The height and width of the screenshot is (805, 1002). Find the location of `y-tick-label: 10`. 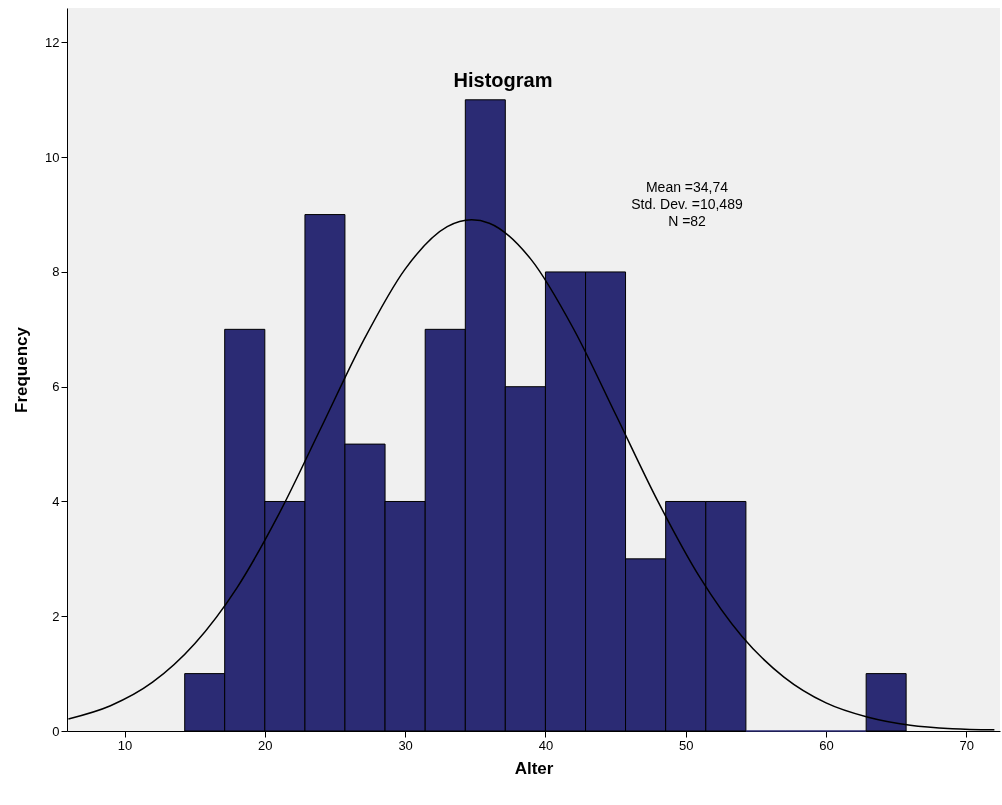

y-tick-label: 10 is located at coordinates (52, 157).